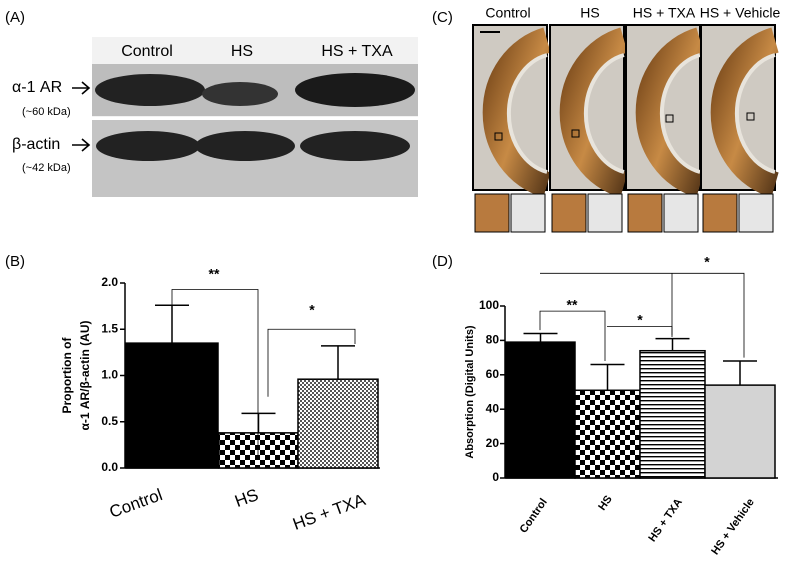 The image size is (800, 561). What do you see at coordinates (15, 17) in the screenshot?
I see `panel-label: (A)` at bounding box center [15, 17].